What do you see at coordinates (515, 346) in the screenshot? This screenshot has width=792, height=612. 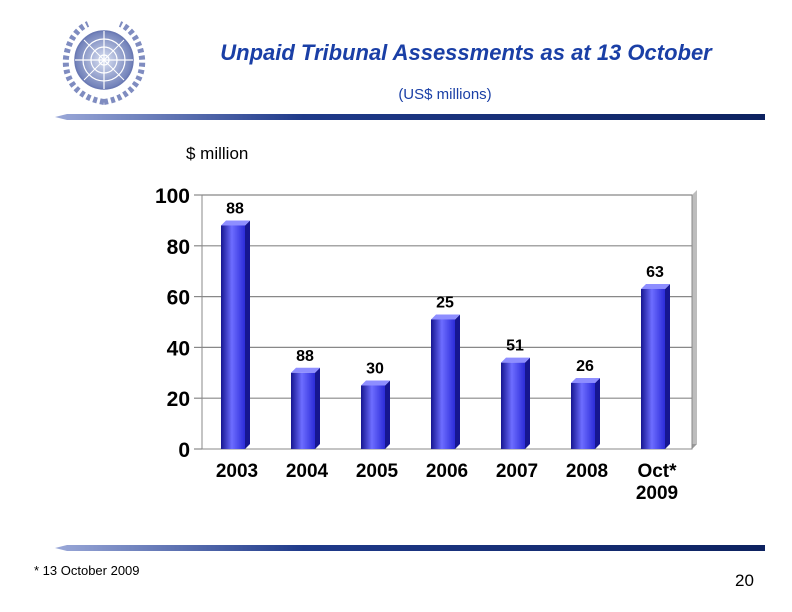 I see `data-label: 51` at bounding box center [515, 346].